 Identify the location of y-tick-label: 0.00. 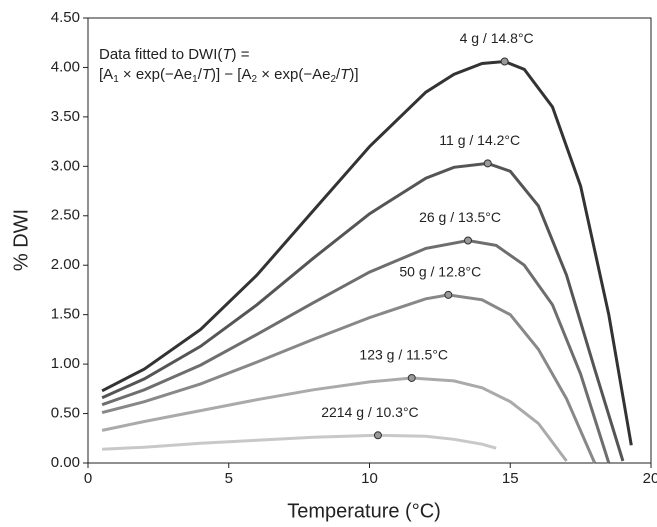
(65, 462).